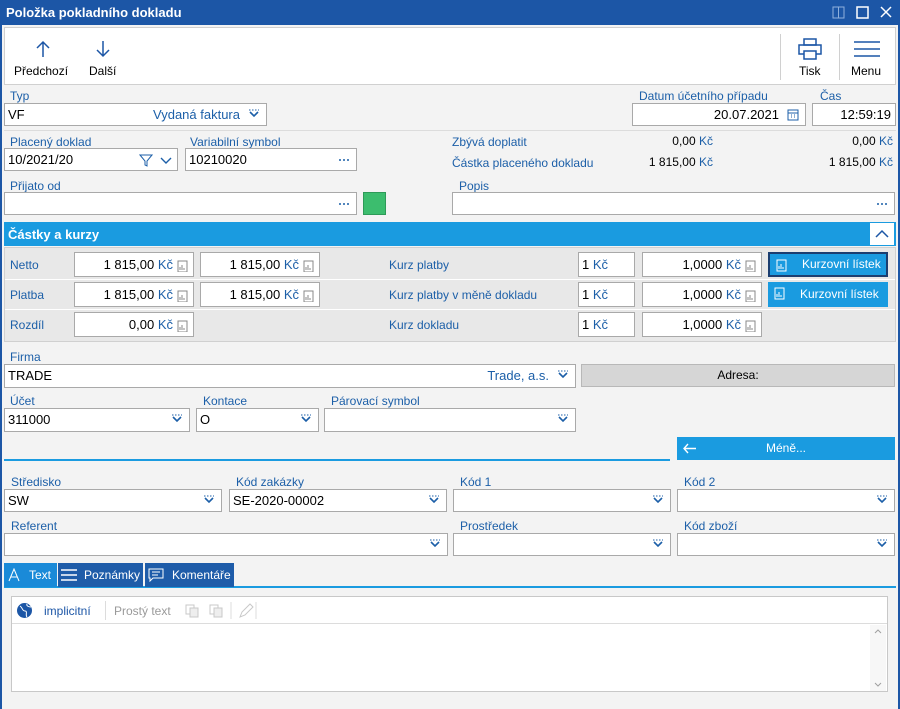 The height and width of the screenshot is (709, 900). Describe the element at coordinates (868, 57) in the screenshot. I see `menu-button: Menu` at that location.